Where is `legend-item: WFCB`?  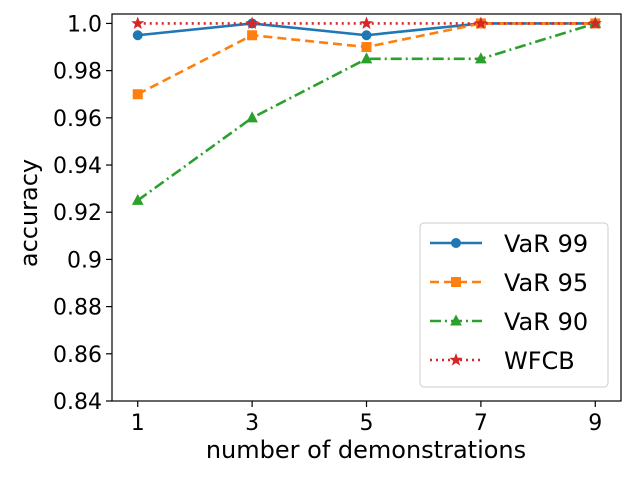 legend-item: WFCB is located at coordinates (502, 361).